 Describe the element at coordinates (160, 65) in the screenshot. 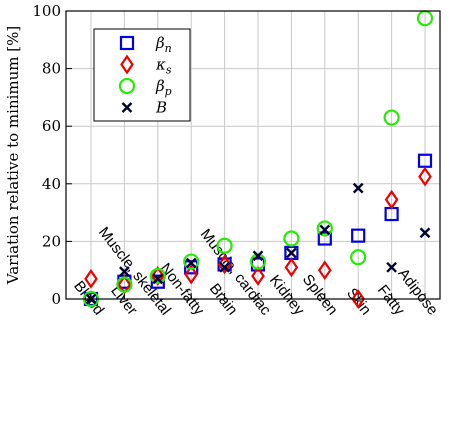

I see `legend-label-base: κ` at that location.